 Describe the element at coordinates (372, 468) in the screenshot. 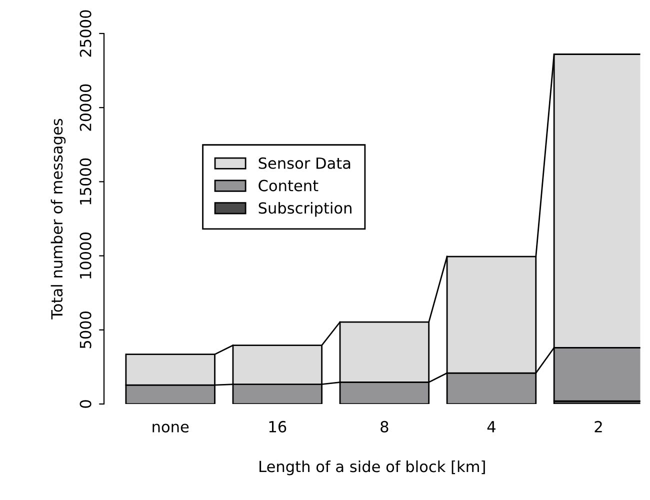

I see `x-axis-title: Length of a side of block [km]` at that location.